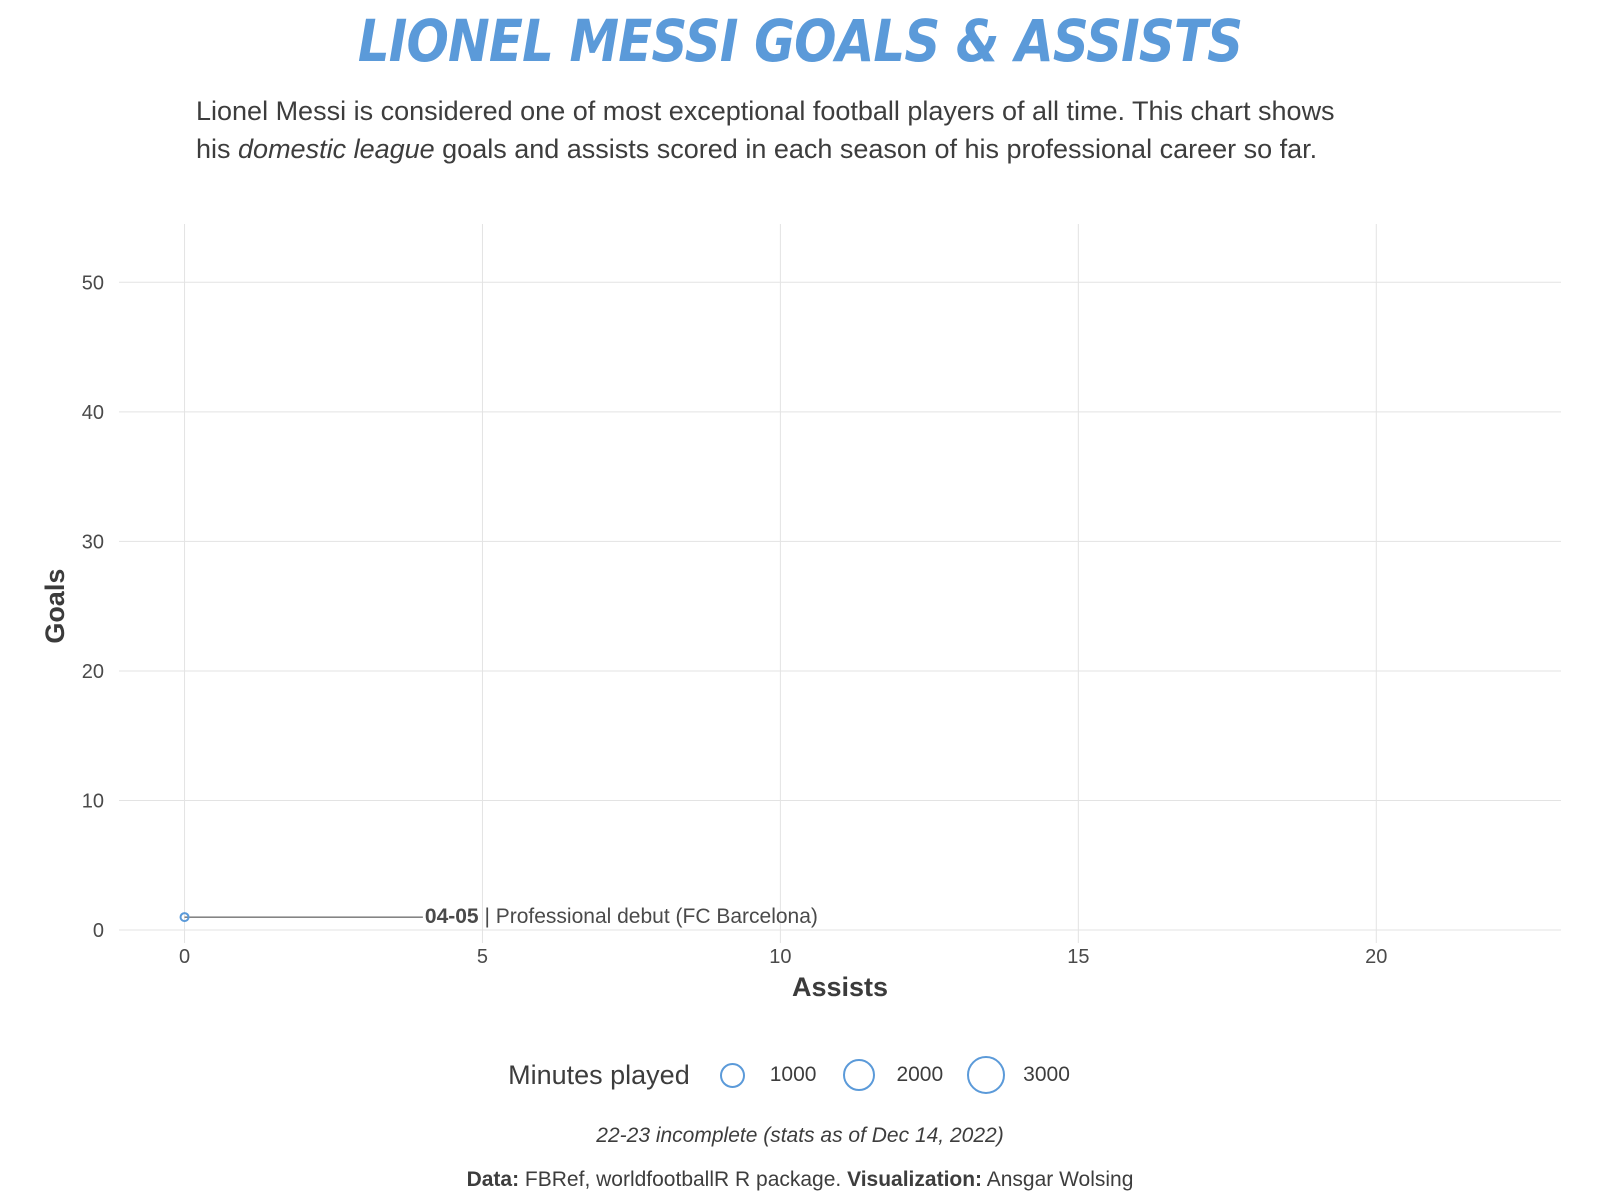 This screenshot has height=1200, width=1600. Describe the element at coordinates (1078, 957) in the screenshot. I see `x-tick-label: 15` at that location.